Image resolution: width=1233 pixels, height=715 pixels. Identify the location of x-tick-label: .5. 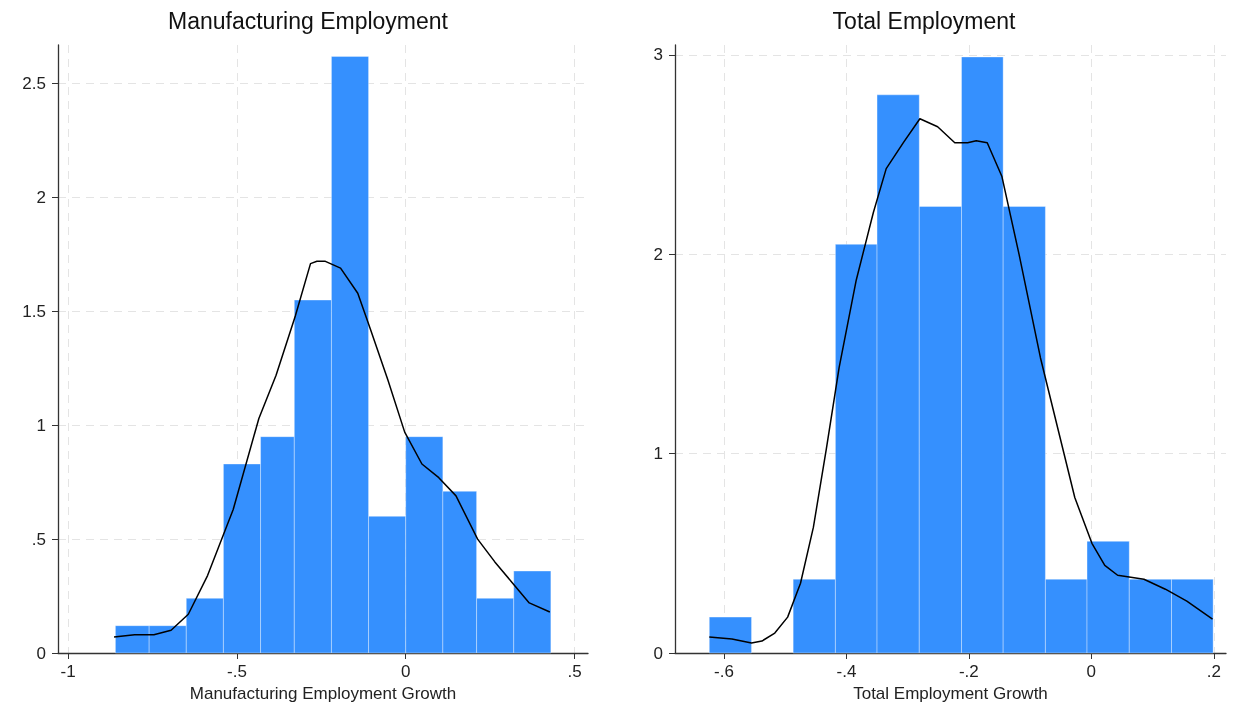
(574, 671).